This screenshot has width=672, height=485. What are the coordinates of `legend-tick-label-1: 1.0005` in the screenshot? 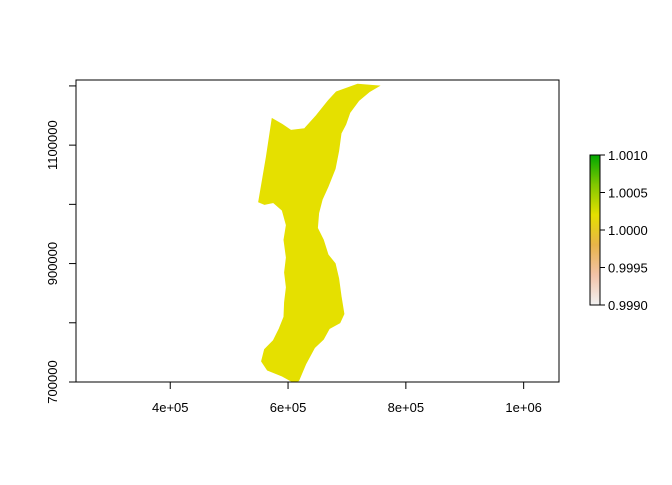 It's located at (628, 193).